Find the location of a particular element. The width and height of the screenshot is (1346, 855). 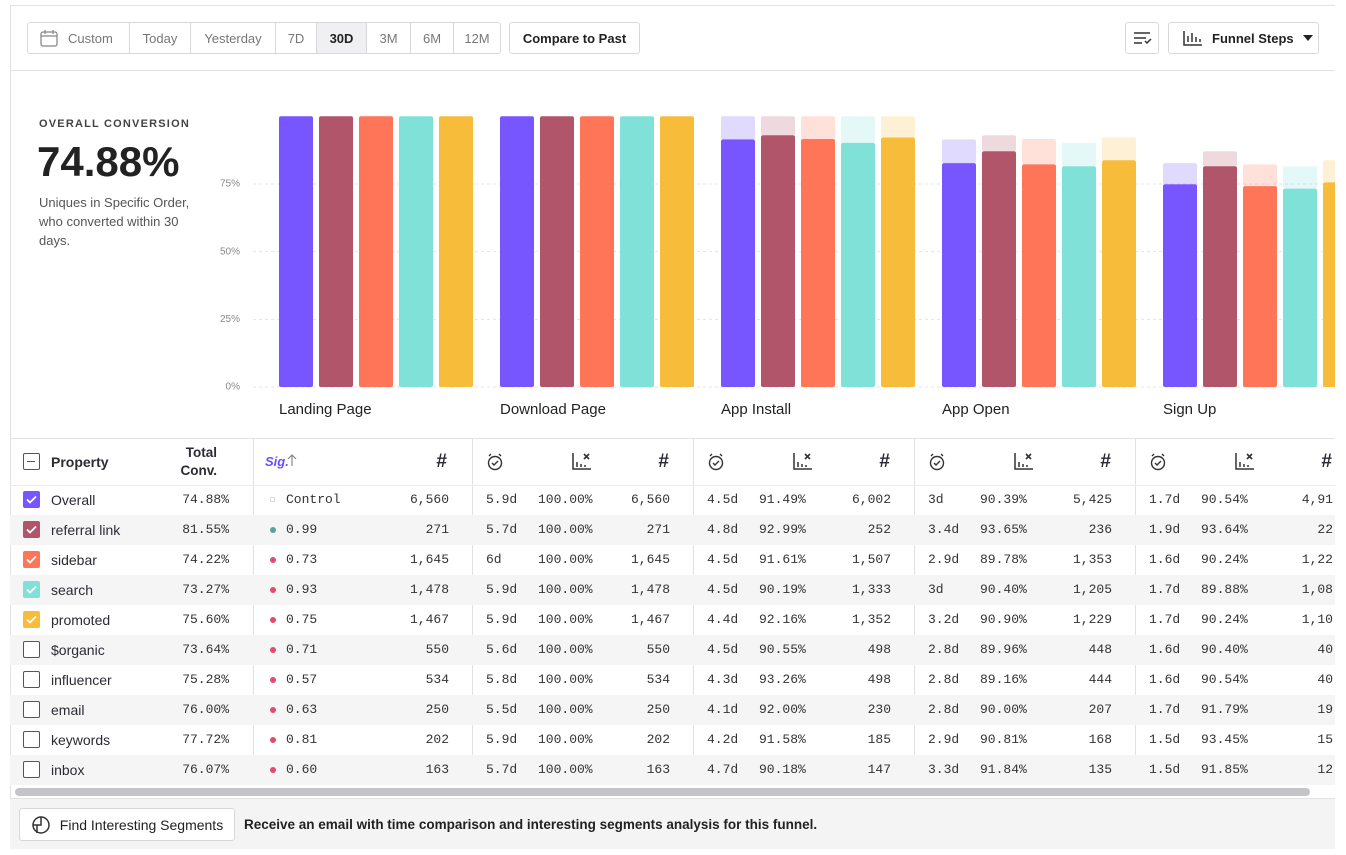

header-total: Total Conv. is located at coordinates (199, 461).